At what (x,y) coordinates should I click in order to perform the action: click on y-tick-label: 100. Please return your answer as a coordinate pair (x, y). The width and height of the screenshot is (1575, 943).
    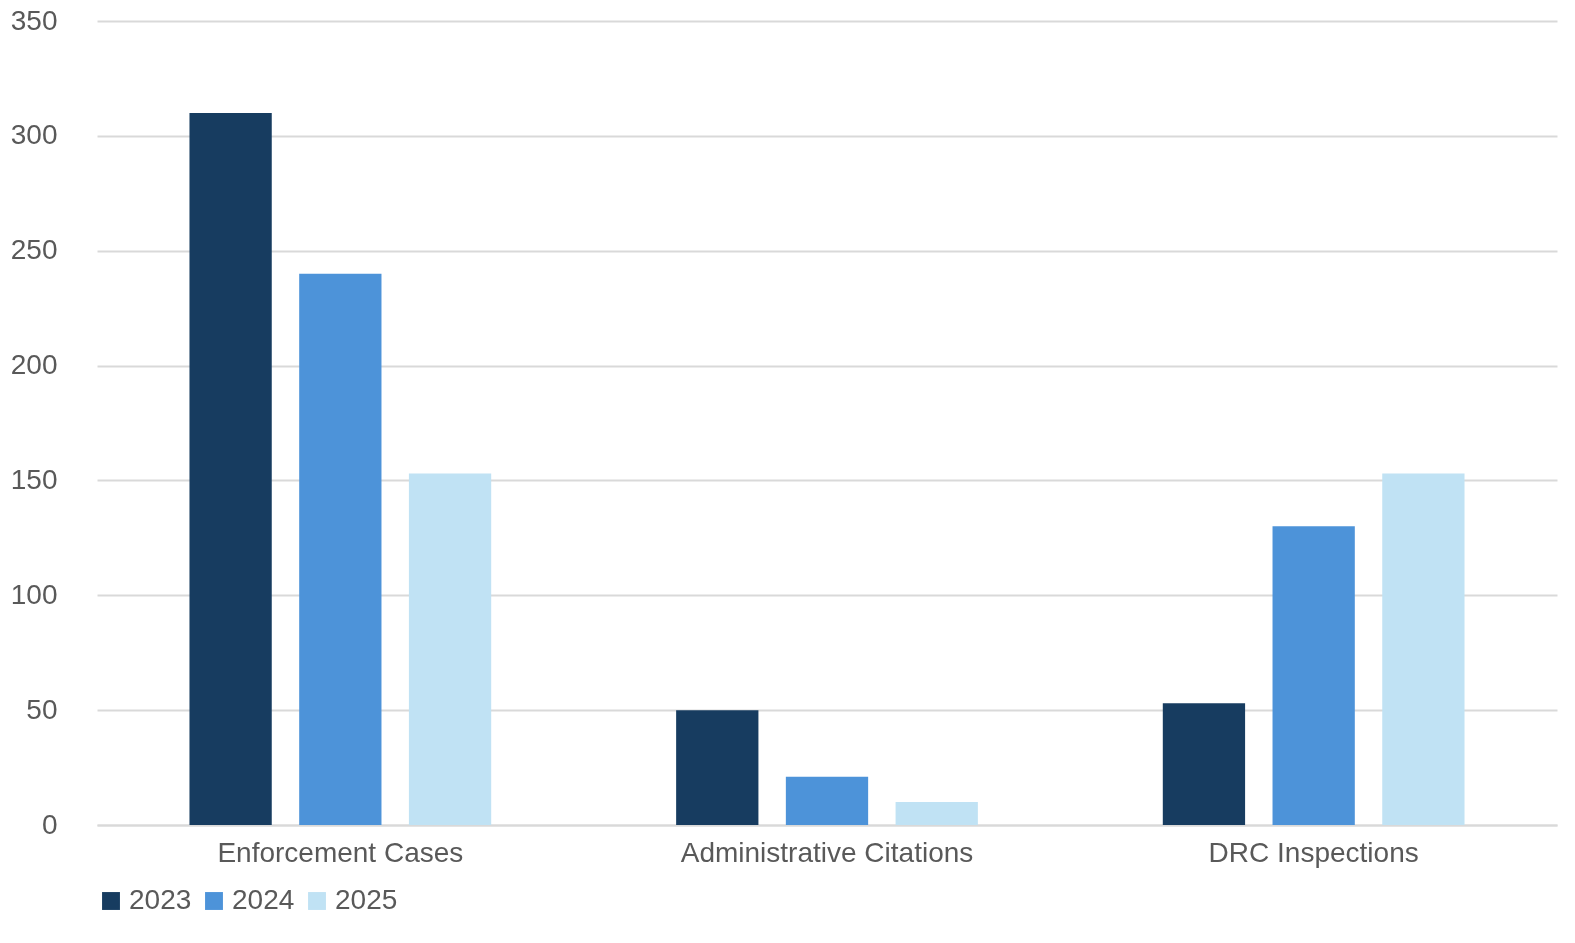
    Looking at the image, I should click on (34, 594).